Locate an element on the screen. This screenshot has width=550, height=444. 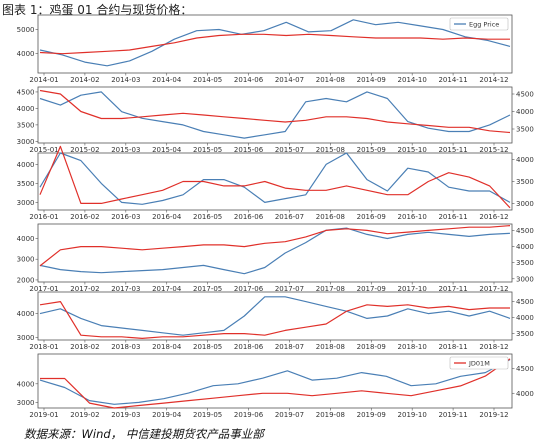
x-tick-label: 2016-04 is located at coordinates (167, 217).